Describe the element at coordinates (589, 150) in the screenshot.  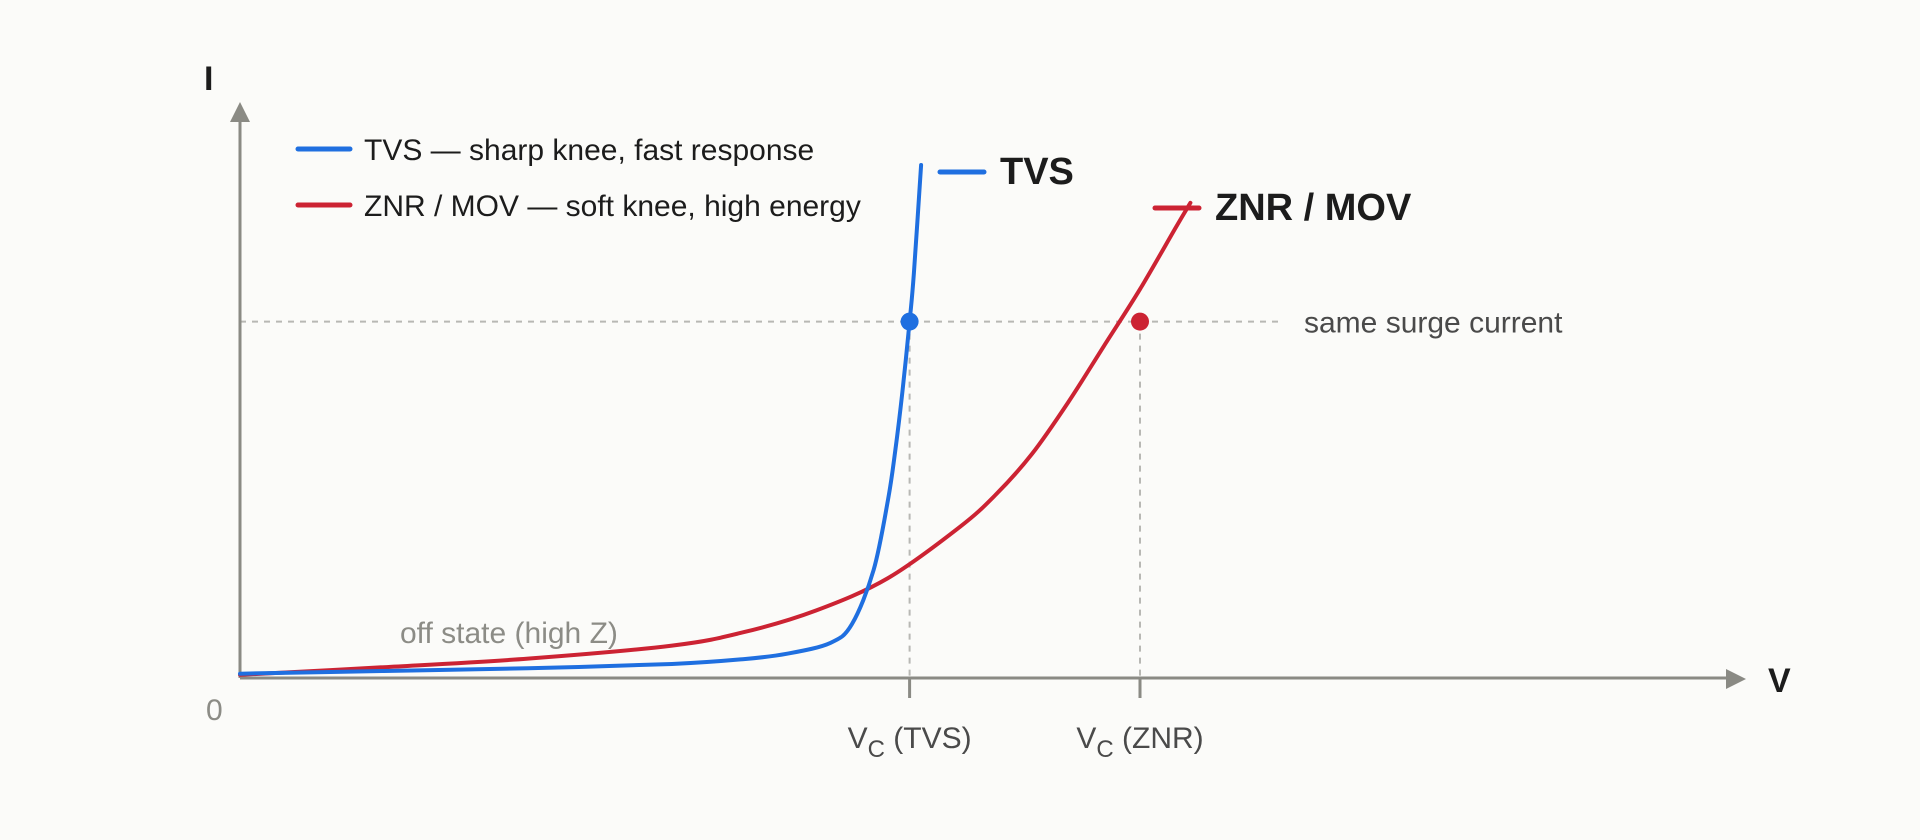
I see `legend-label-0: TVS — sharp knee, fast response` at that location.